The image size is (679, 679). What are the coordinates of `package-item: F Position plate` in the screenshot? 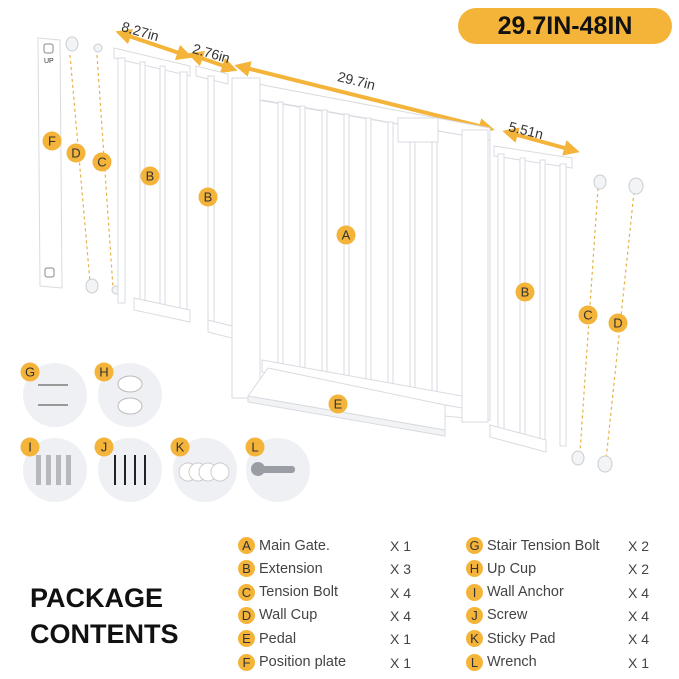 It's located at (292, 662).